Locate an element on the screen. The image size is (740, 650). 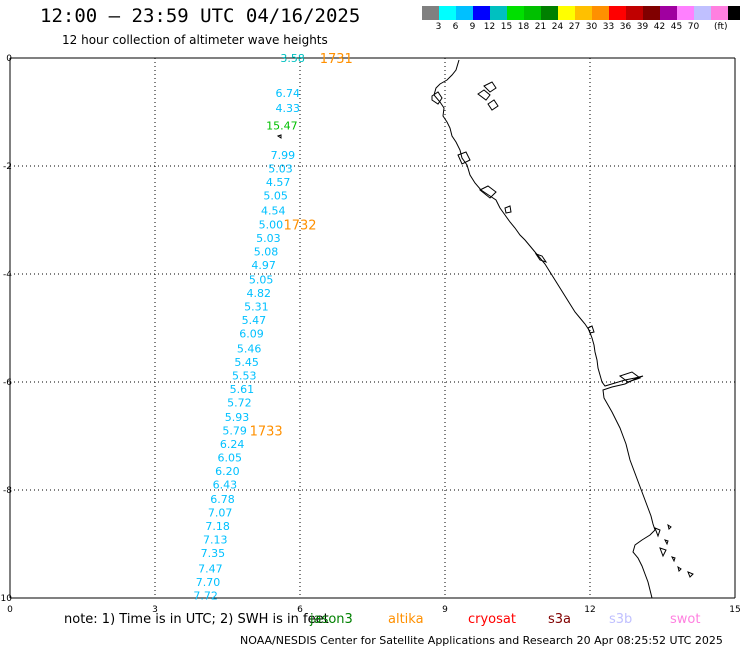
swh-value-label: 7.35 is located at coordinates (213, 553).